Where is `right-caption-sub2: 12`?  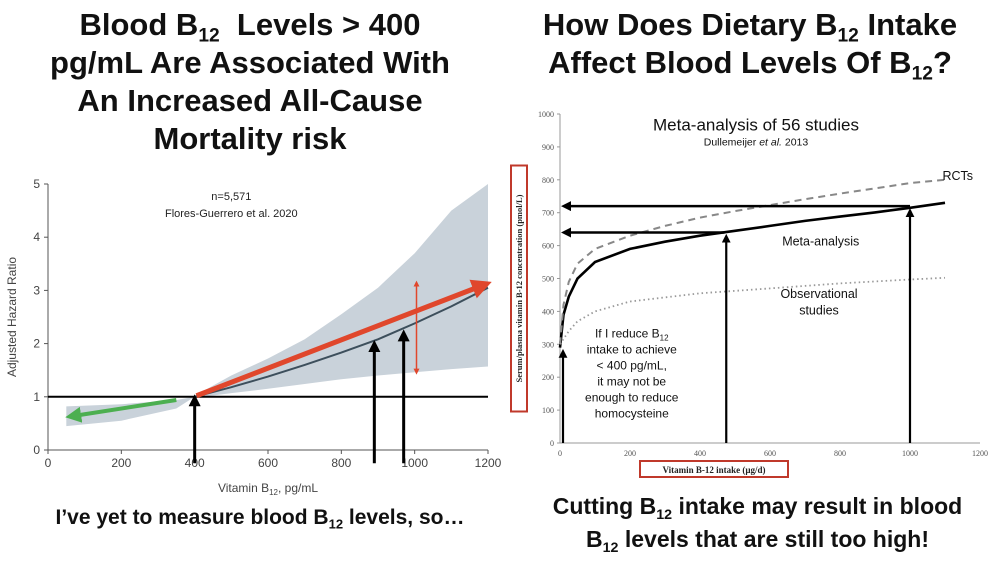 right-caption-sub2: 12 is located at coordinates (610, 547).